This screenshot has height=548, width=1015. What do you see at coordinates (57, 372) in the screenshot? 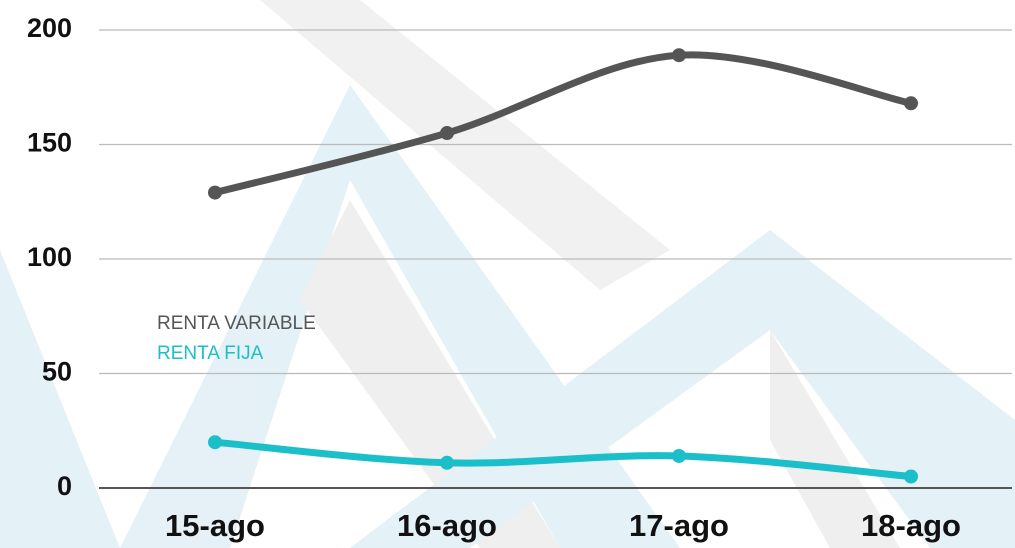
I see `y-tick-label: 50` at bounding box center [57, 372].